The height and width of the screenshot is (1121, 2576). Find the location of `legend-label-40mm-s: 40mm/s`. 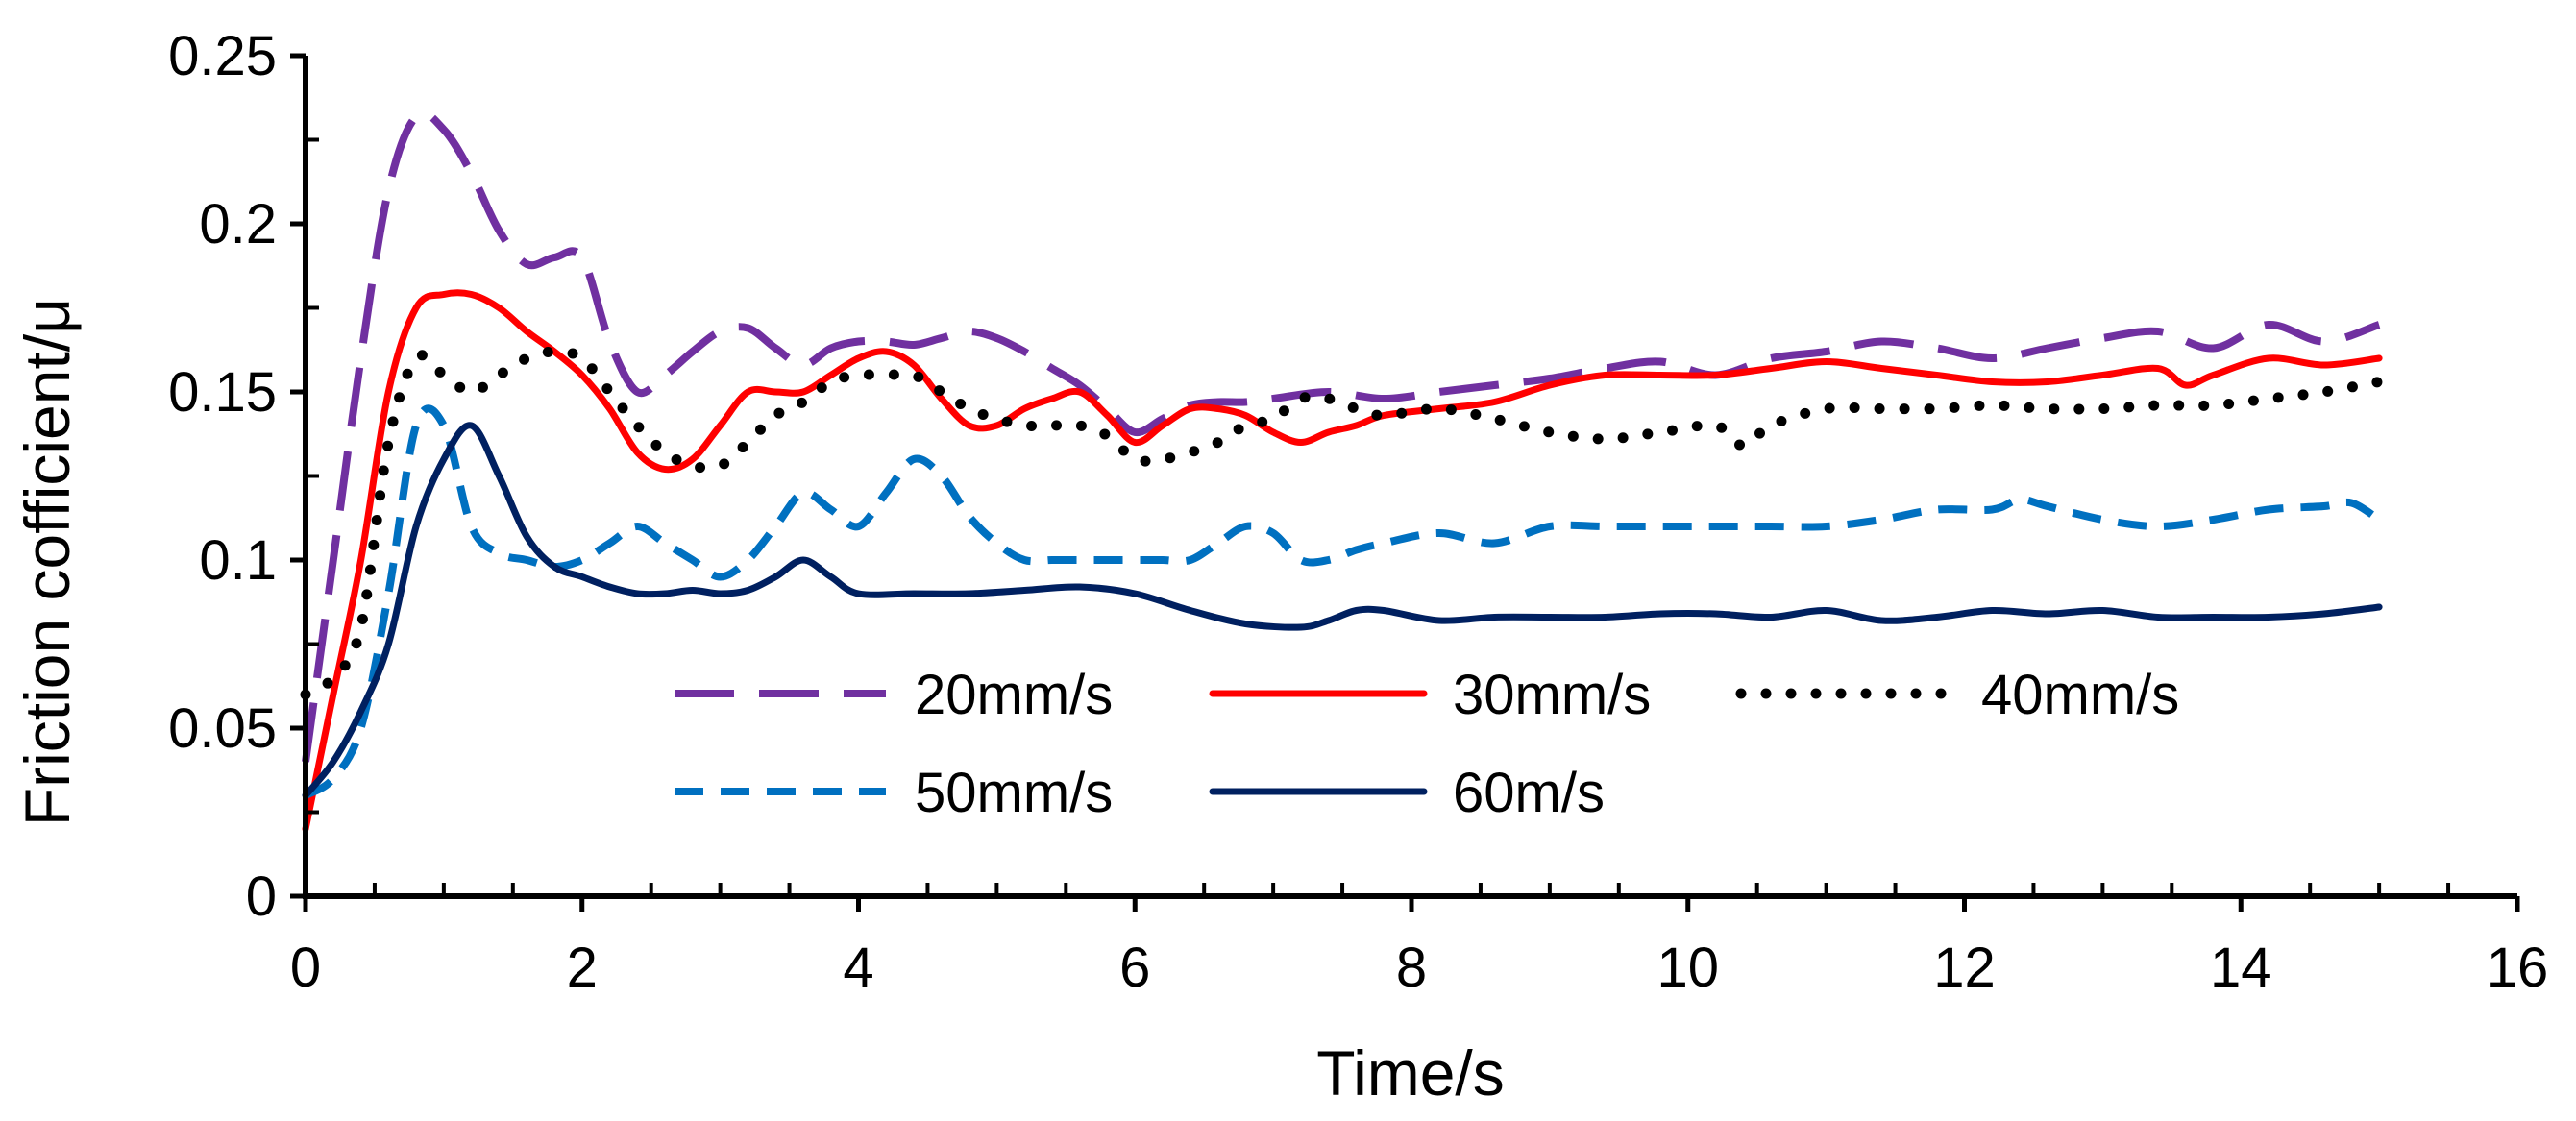

legend-label-40mm-s: 40mm/s is located at coordinates (2080, 695).